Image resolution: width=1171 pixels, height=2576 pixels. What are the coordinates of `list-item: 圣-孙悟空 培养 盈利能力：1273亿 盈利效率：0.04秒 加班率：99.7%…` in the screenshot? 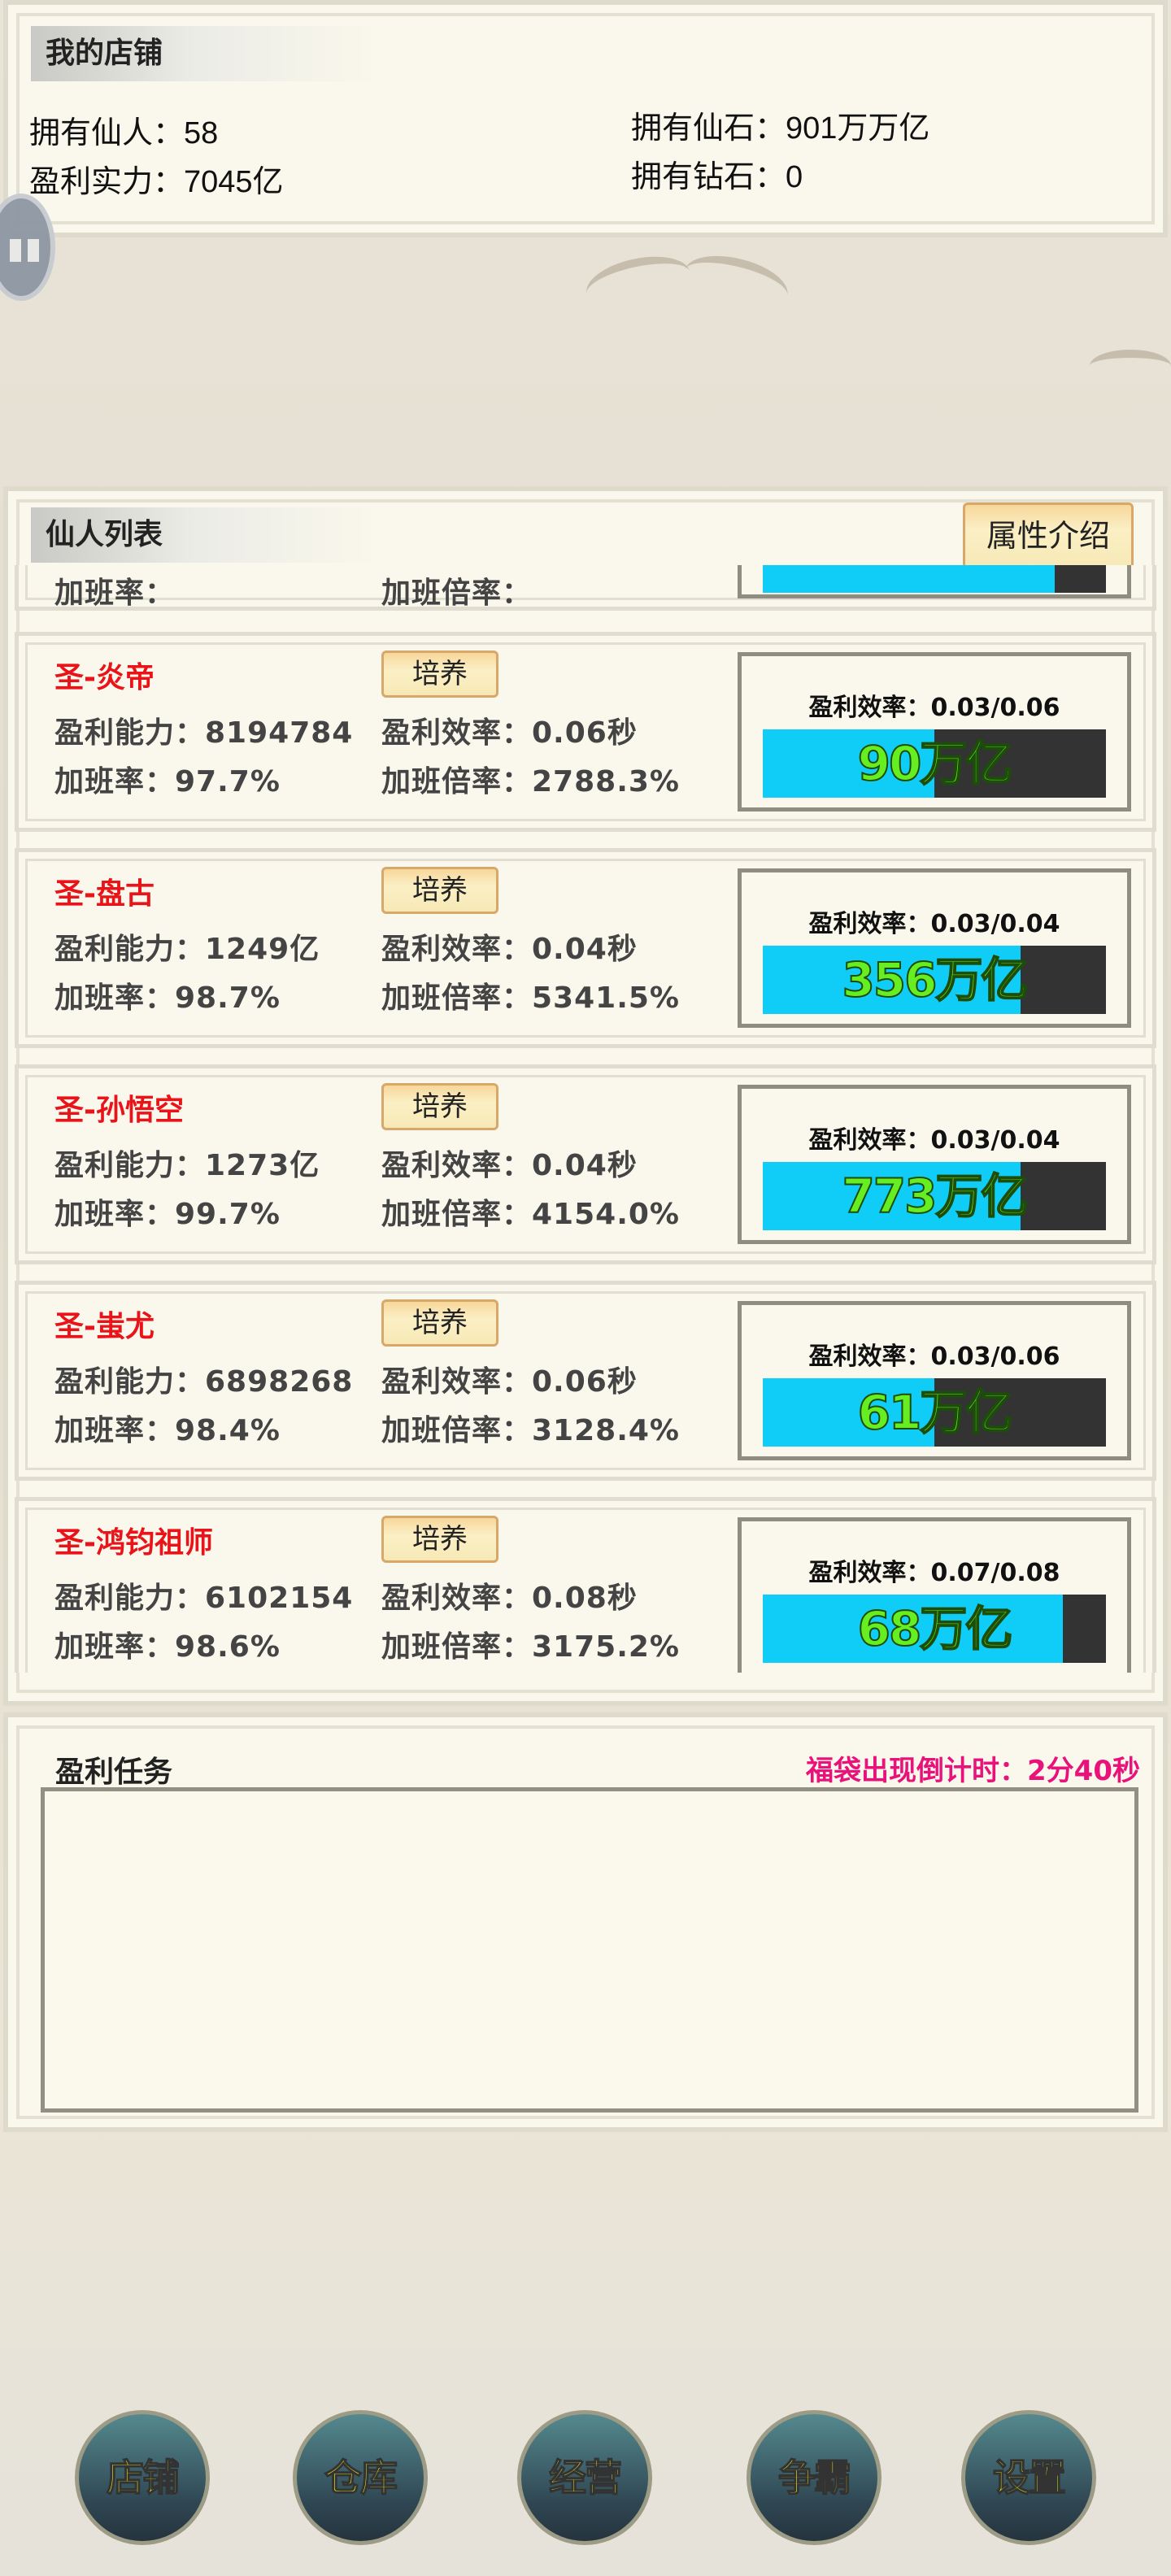 It's located at (585, 1164).